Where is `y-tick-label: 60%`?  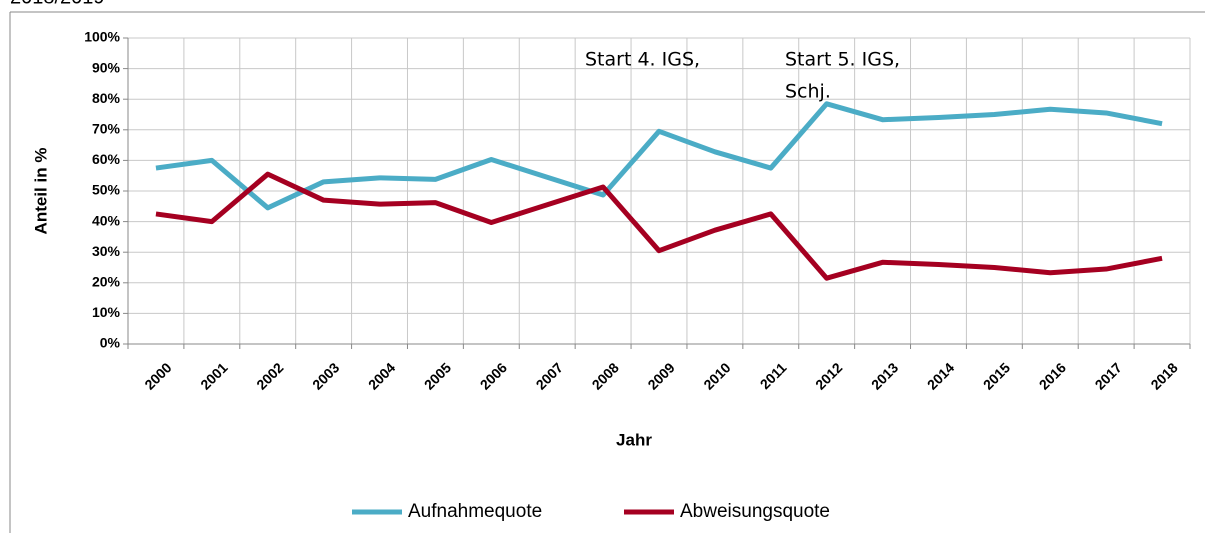 y-tick-label: 60% is located at coordinates (106, 159).